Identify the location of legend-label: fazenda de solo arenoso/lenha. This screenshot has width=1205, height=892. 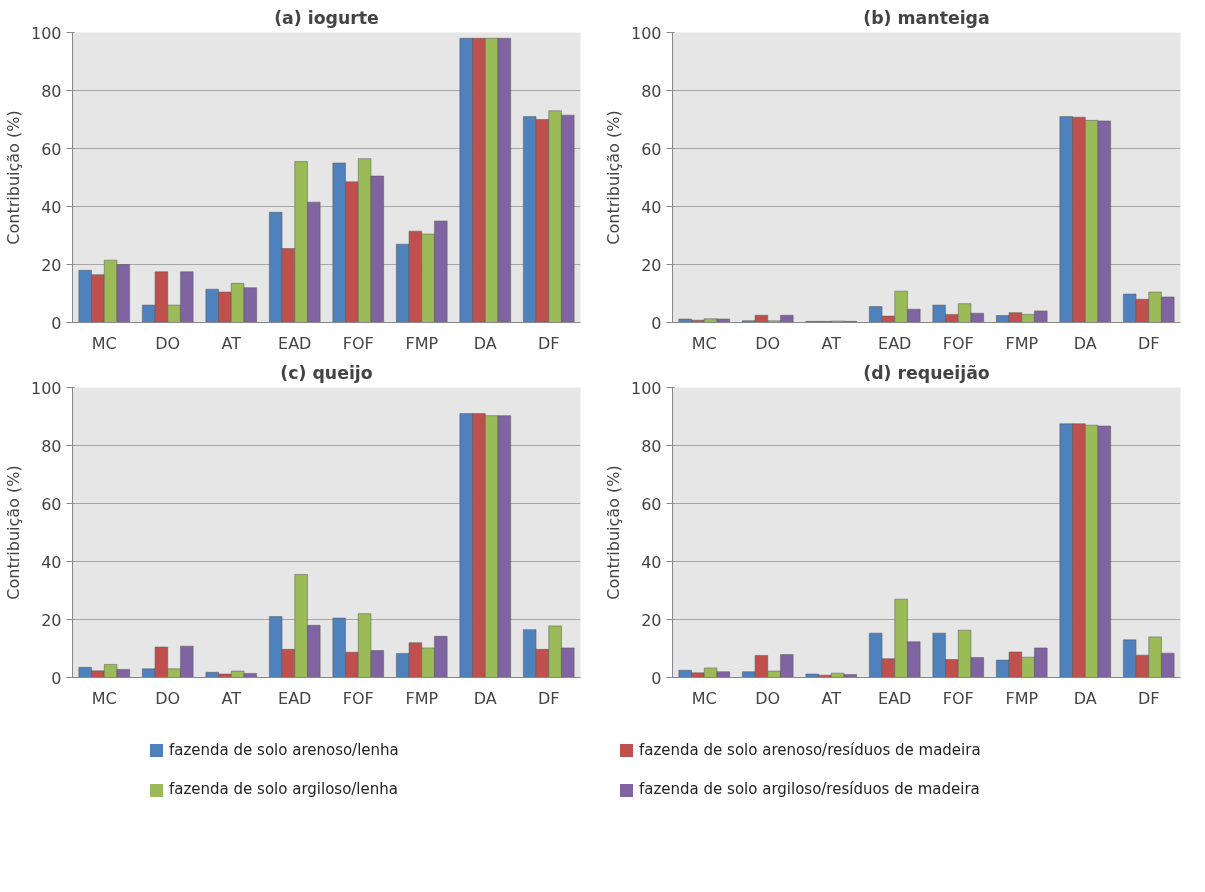
(284, 750).